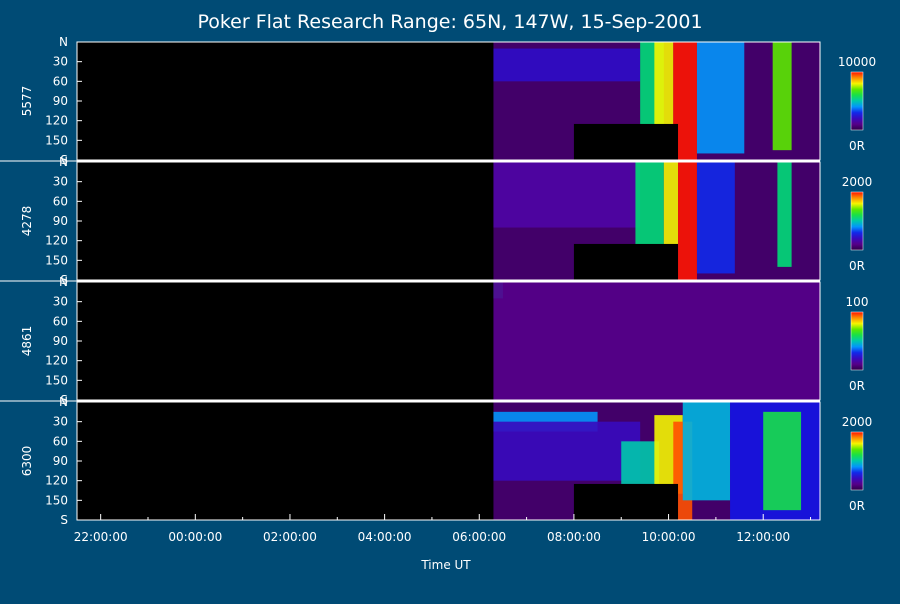 The width and height of the screenshot is (900, 604). I want to click on panel-label: 4278, so click(27, 221).